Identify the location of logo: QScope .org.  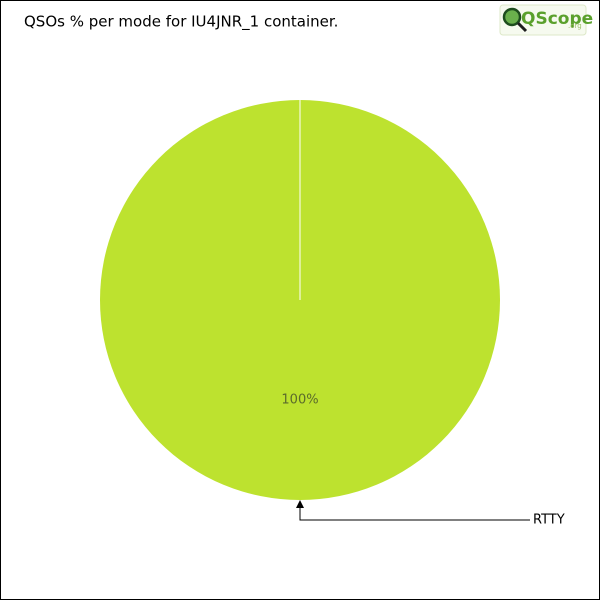
(546, 20).